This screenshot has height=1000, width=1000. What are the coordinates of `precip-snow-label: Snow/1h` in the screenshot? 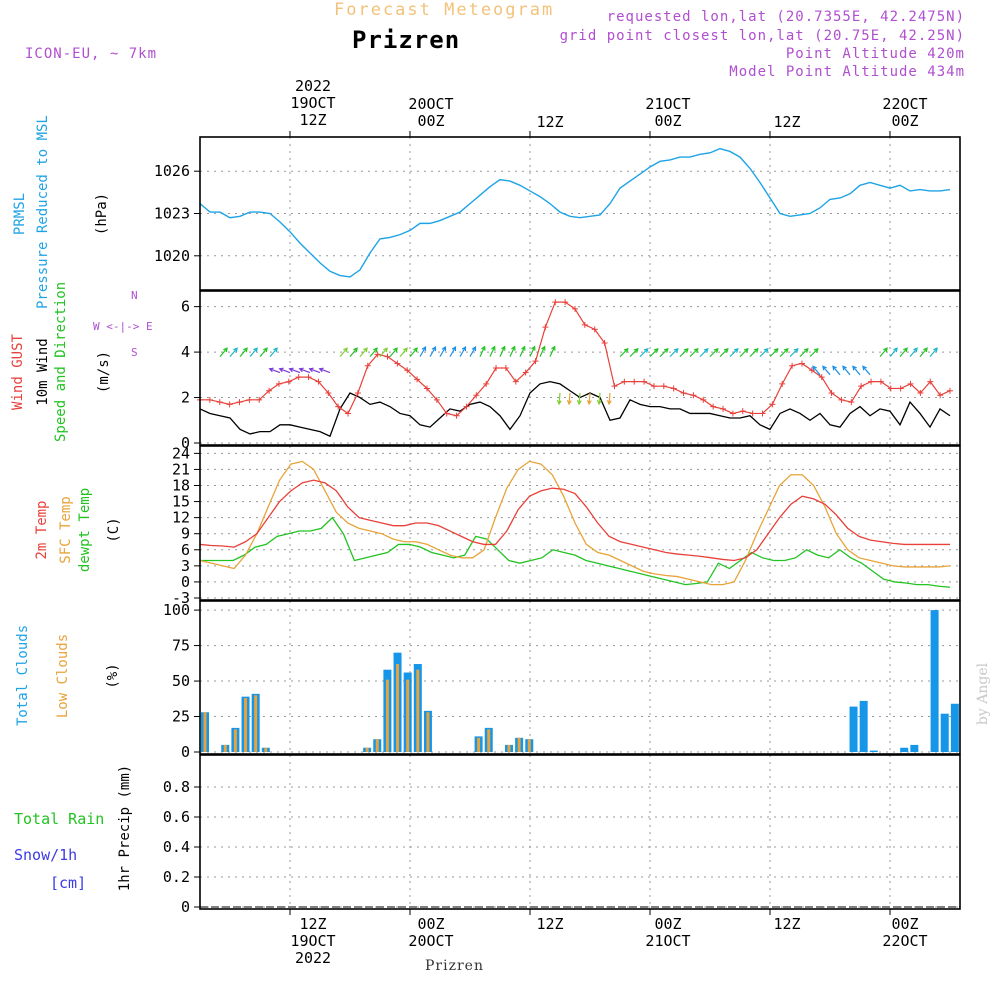 It's located at (46, 855).